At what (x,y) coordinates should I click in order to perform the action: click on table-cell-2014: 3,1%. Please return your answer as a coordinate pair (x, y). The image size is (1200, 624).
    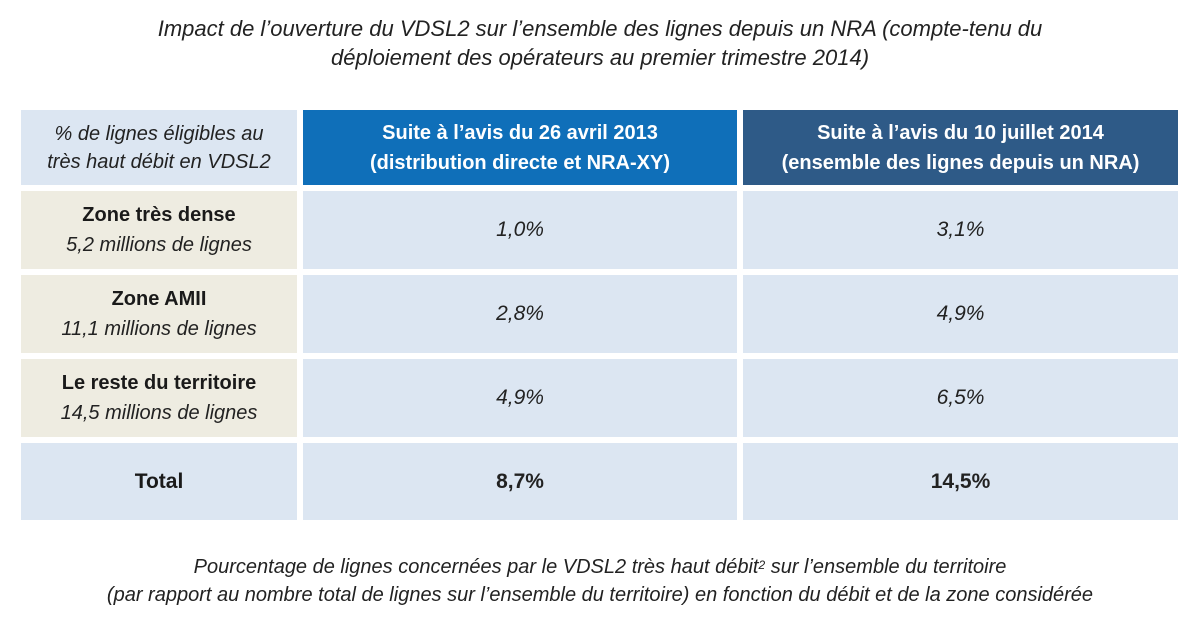
    Looking at the image, I should click on (960, 230).